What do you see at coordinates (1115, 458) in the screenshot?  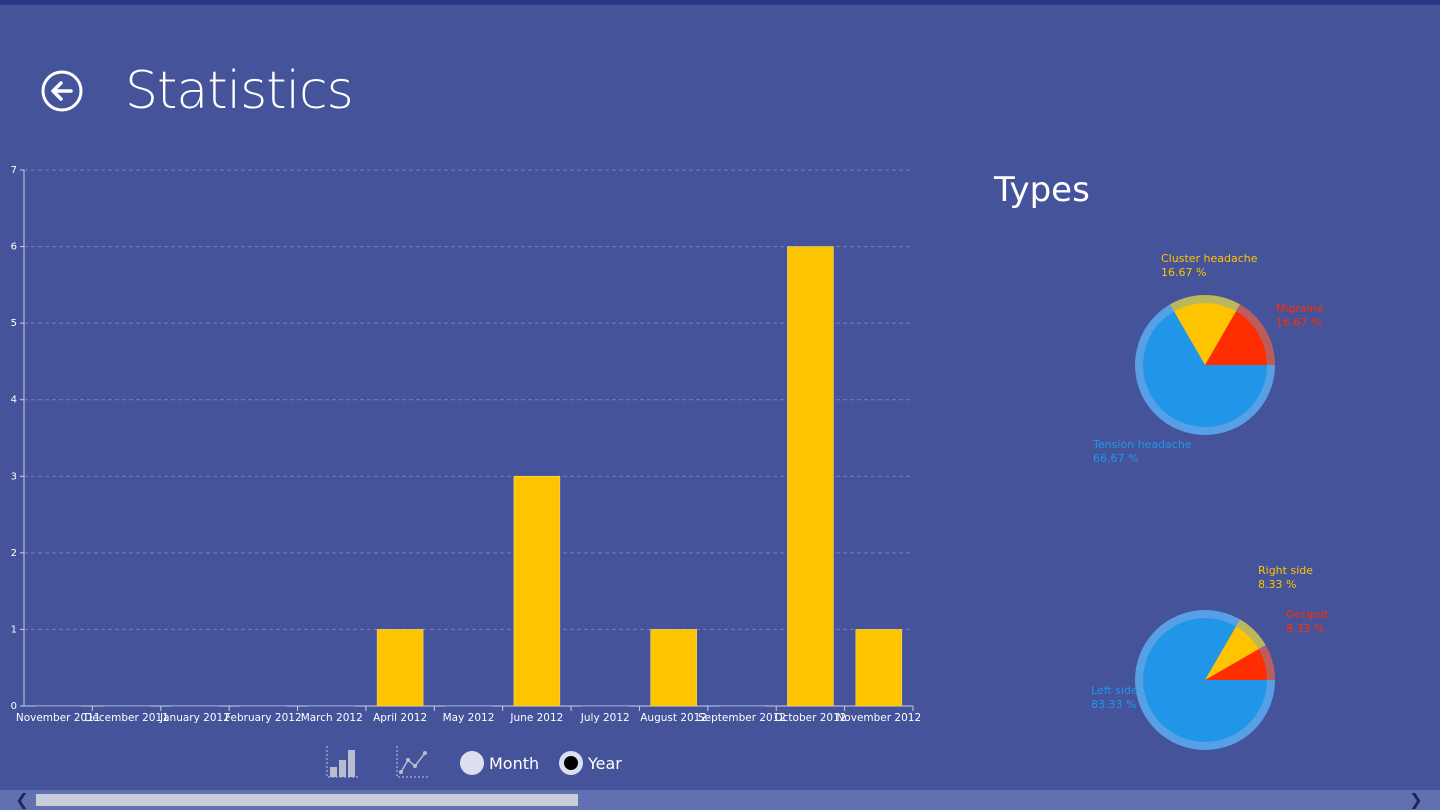 I see `pie-percent: 66.67 %` at bounding box center [1115, 458].